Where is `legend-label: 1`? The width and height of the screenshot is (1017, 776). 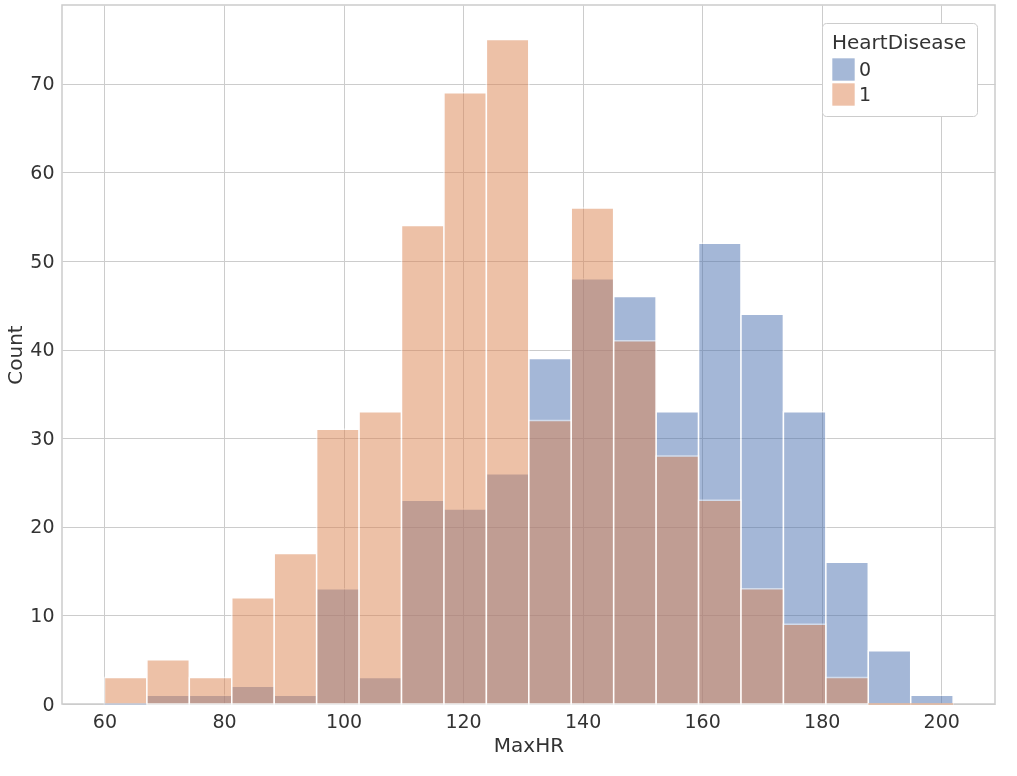 legend-label: 1 is located at coordinates (865, 93).